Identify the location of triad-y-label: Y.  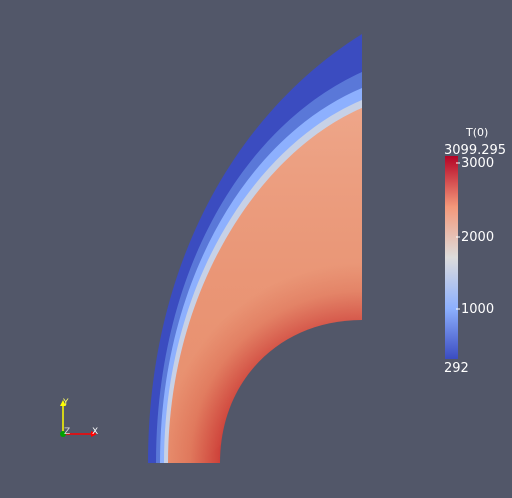
(66, 403).